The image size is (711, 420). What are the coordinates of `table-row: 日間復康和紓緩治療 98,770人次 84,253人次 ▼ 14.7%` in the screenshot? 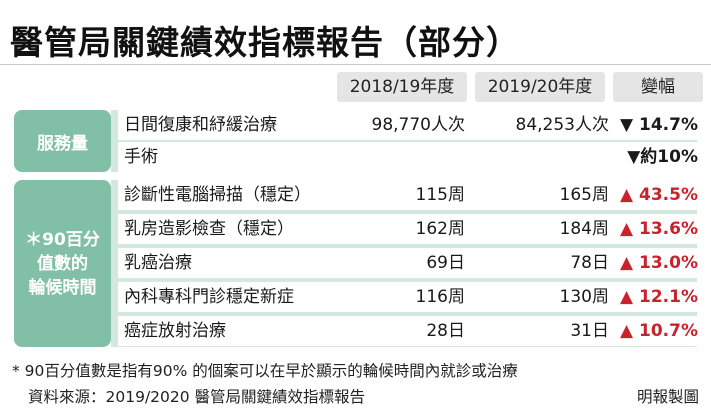 It's located at (411, 125).